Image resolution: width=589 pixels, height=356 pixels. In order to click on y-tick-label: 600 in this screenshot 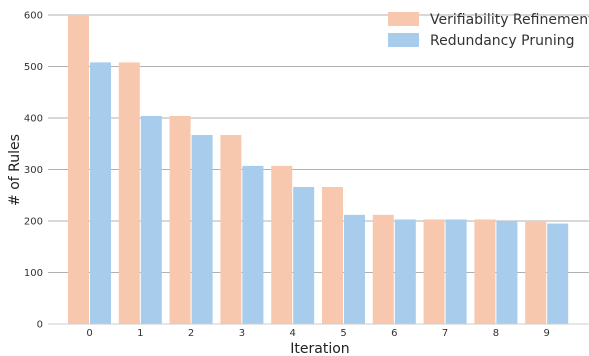, I will do `click(33, 16)`.